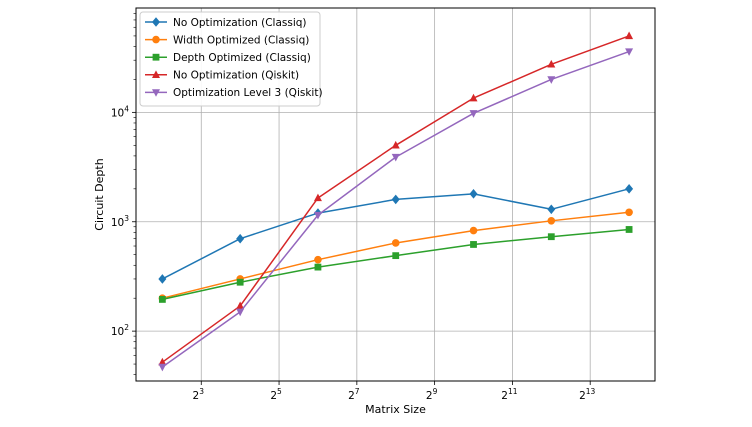 Image resolution: width=752 pixels, height=427 pixels. I want to click on legend-label: No Optimization (Classiq), so click(240, 23).